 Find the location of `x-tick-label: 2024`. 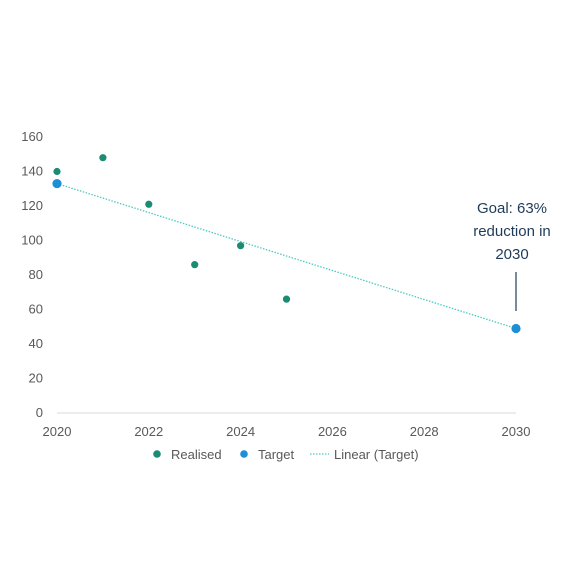

x-tick-label: 2024 is located at coordinates (240, 431).